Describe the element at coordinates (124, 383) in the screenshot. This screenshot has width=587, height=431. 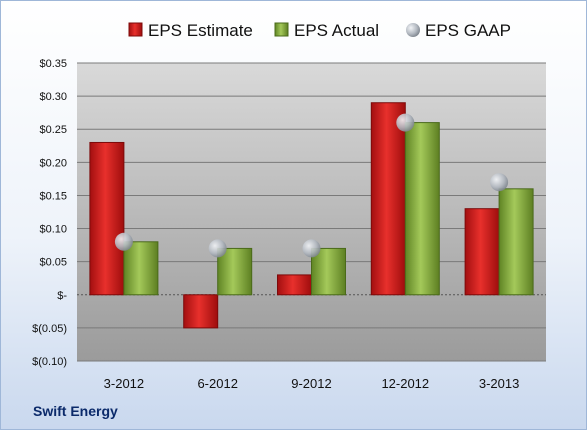
I see `x-tick-label: 3-2012` at that location.